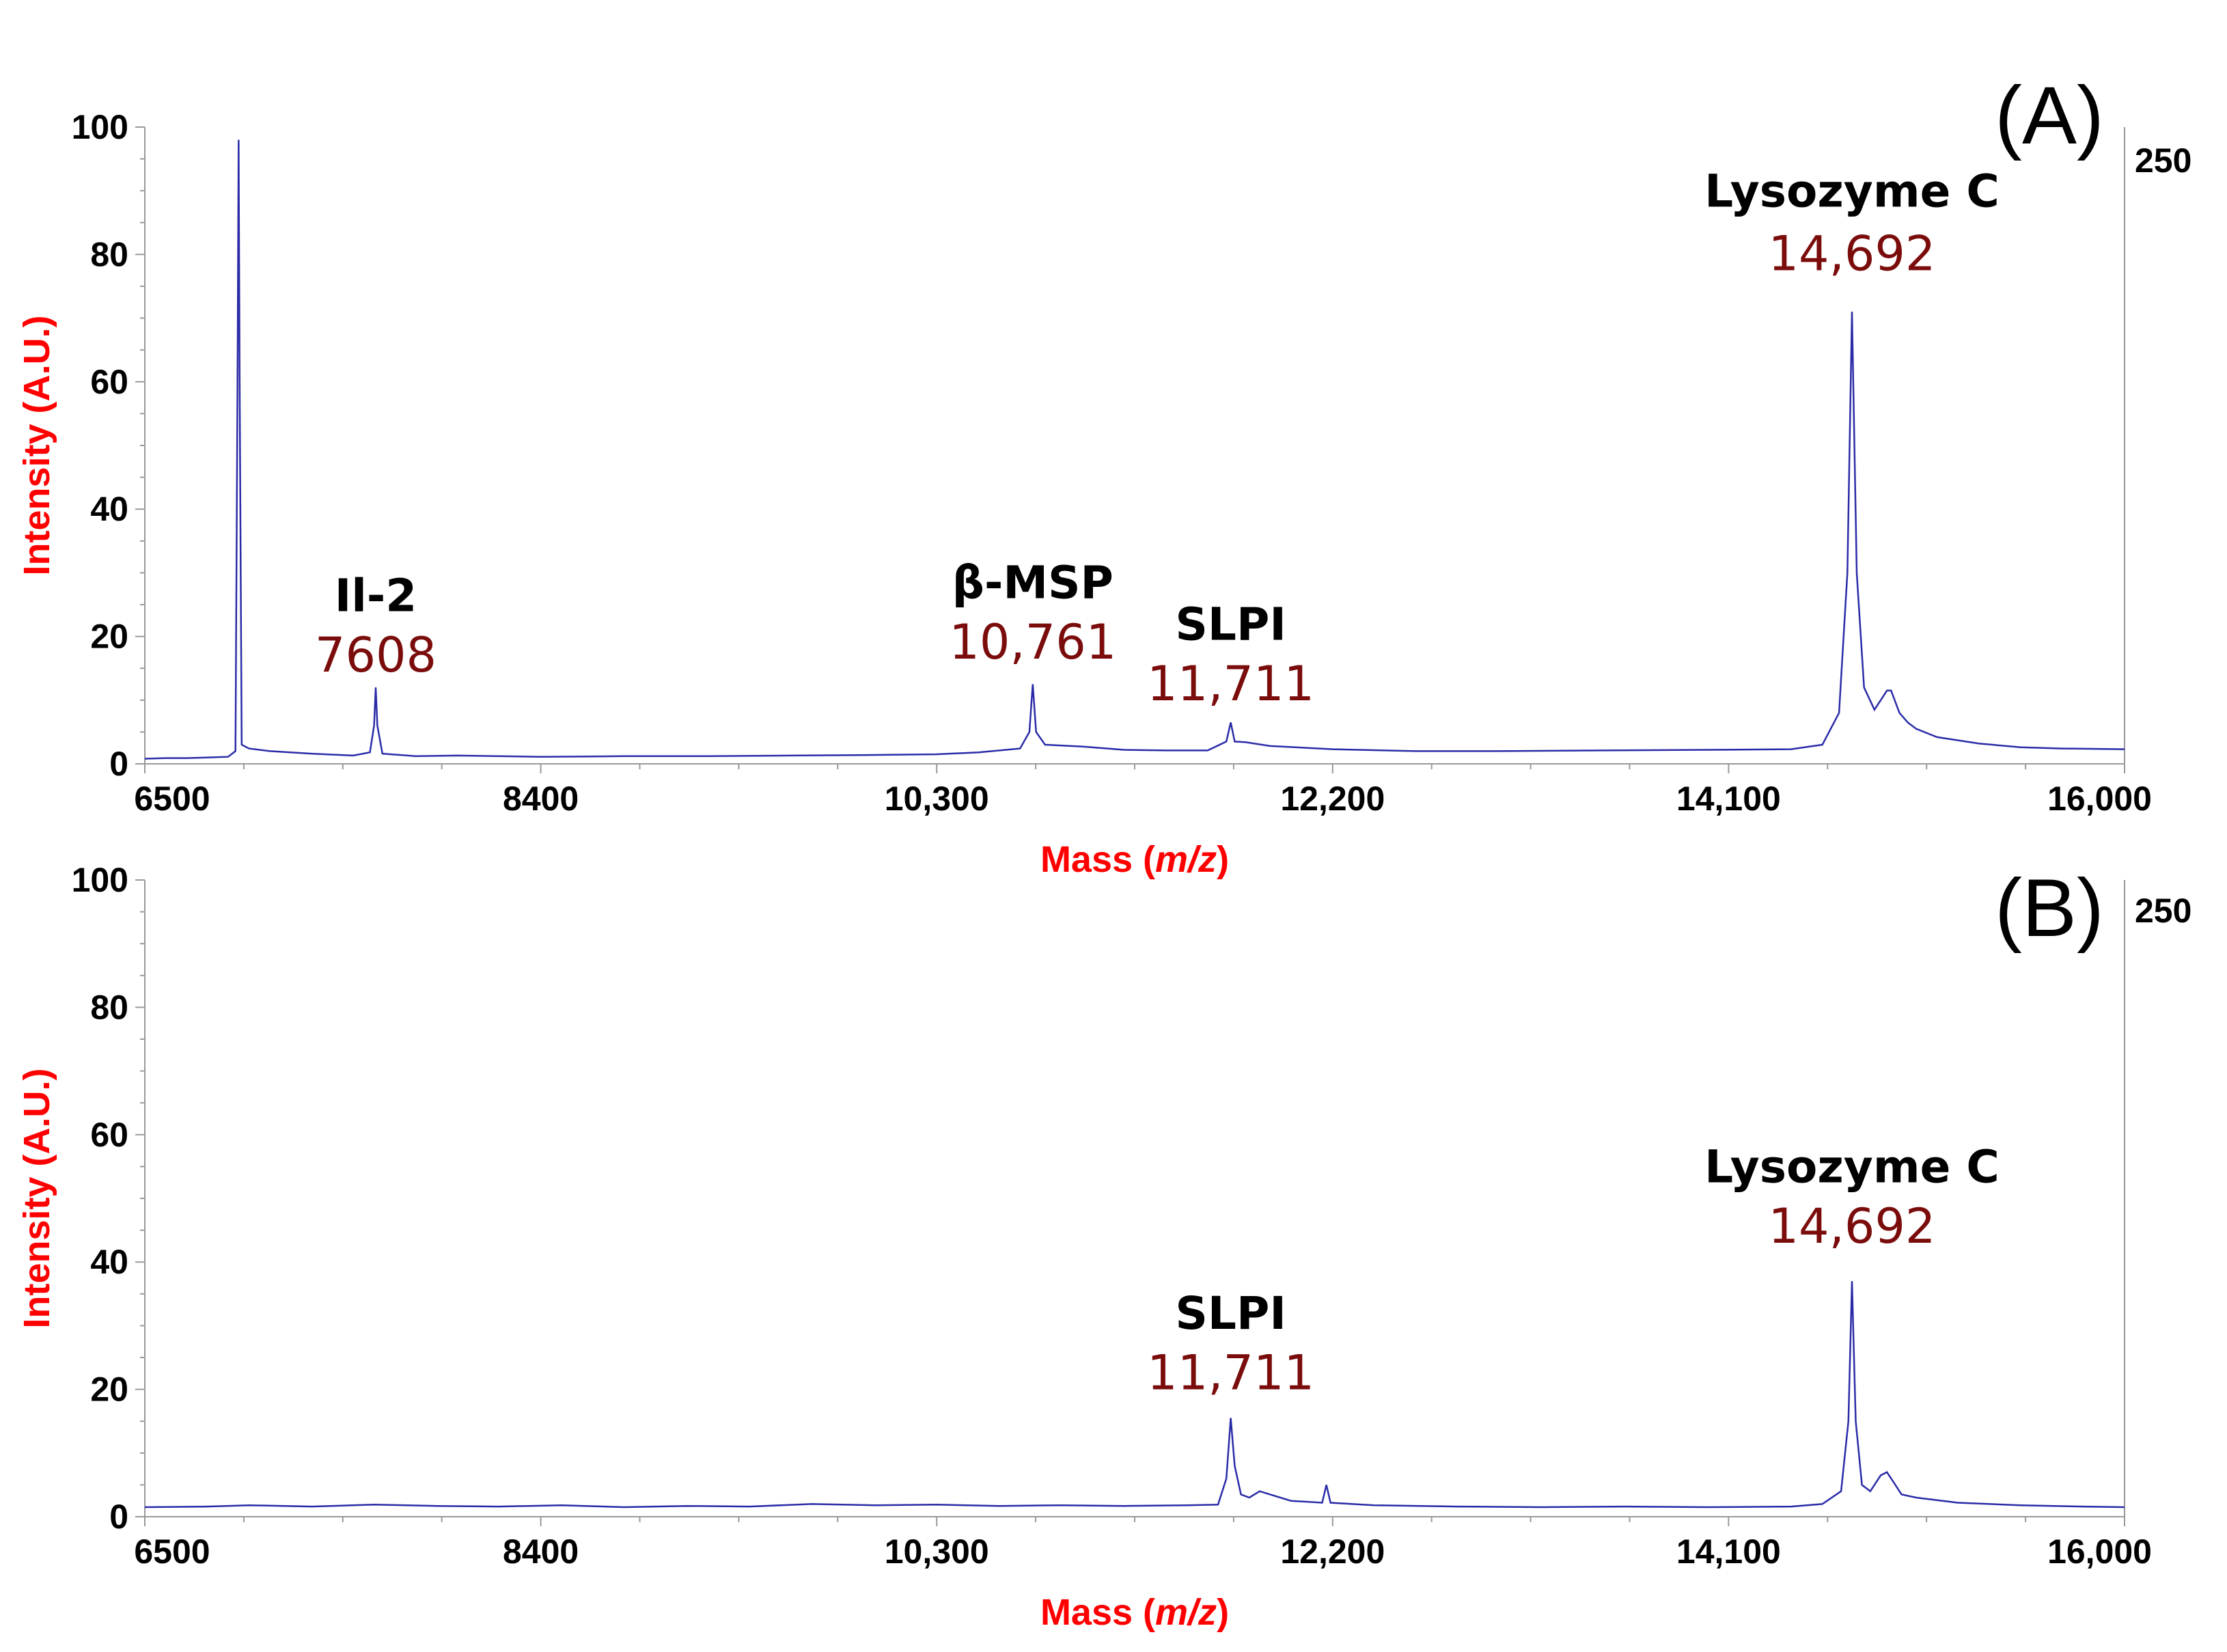  What do you see at coordinates (376, 655) in the screenshot?
I see `peak-mass-label: 7608` at bounding box center [376, 655].